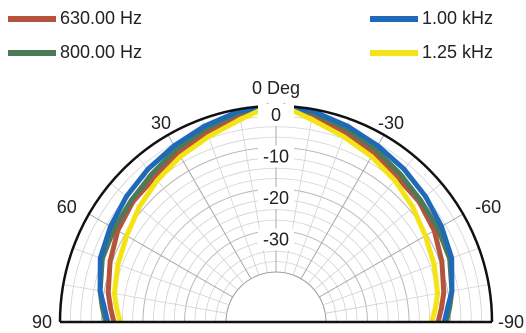 This screenshot has width=526, height=333. I want to click on angle-label-0: 0 Deg, so click(276, 88).